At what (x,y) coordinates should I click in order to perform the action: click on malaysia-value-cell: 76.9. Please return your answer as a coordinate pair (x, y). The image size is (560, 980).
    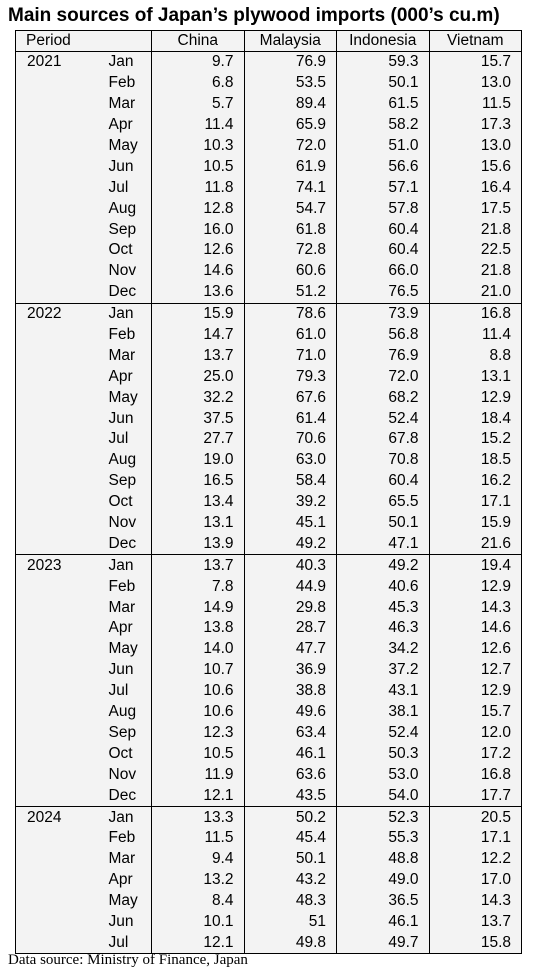
    Looking at the image, I should click on (290, 62).